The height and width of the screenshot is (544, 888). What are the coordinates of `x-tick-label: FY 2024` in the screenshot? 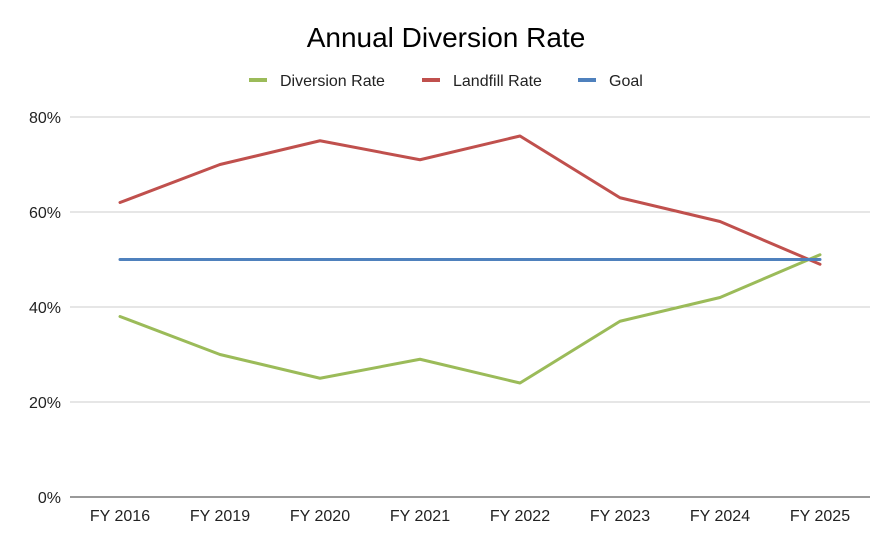 It's located at (720, 516).